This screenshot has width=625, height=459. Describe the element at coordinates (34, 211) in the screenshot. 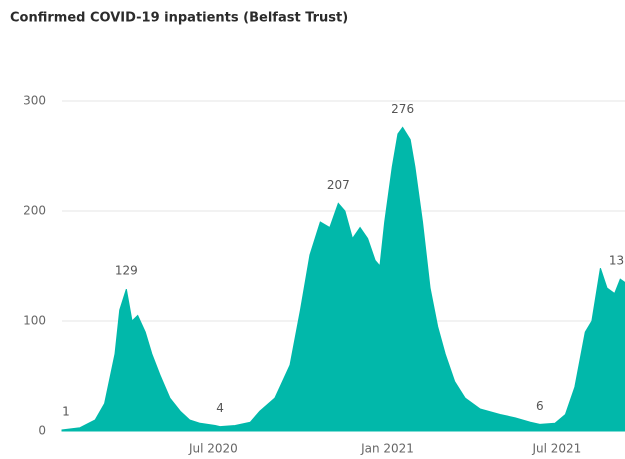

I see `y-tick-label: 200` at that location.